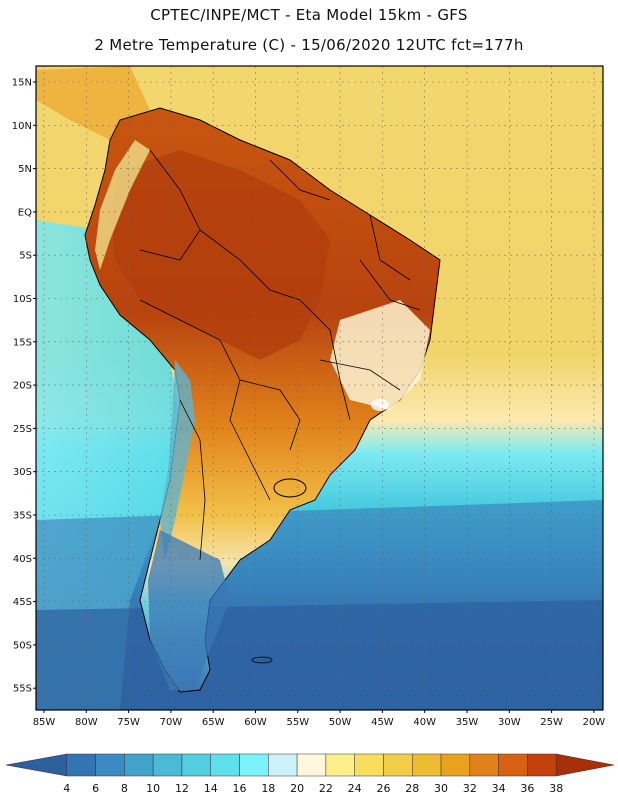 This screenshot has height=800, width=618. I want to click on lon-label-40w: 40W, so click(424, 722).